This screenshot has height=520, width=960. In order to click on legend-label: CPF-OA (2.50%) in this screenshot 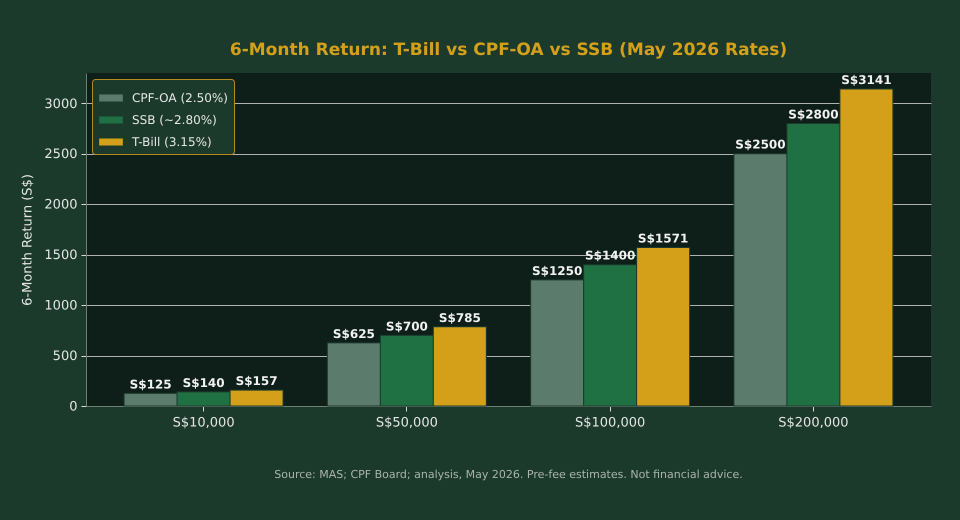, I will do `click(180, 98)`.